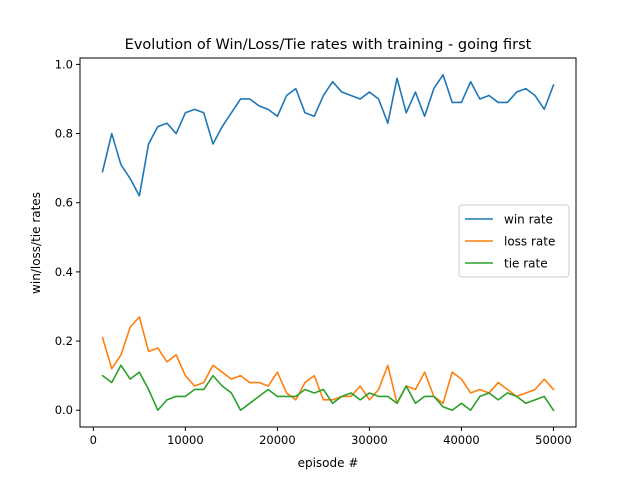  I want to click on x-tick-label: 10000, so click(185, 440).